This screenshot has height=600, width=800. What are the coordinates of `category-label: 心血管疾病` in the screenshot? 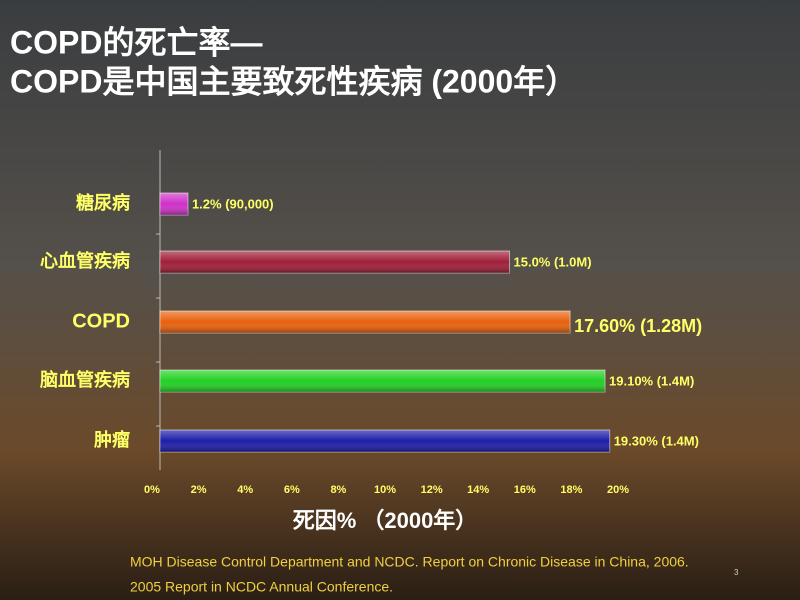 It's located at (85, 260).